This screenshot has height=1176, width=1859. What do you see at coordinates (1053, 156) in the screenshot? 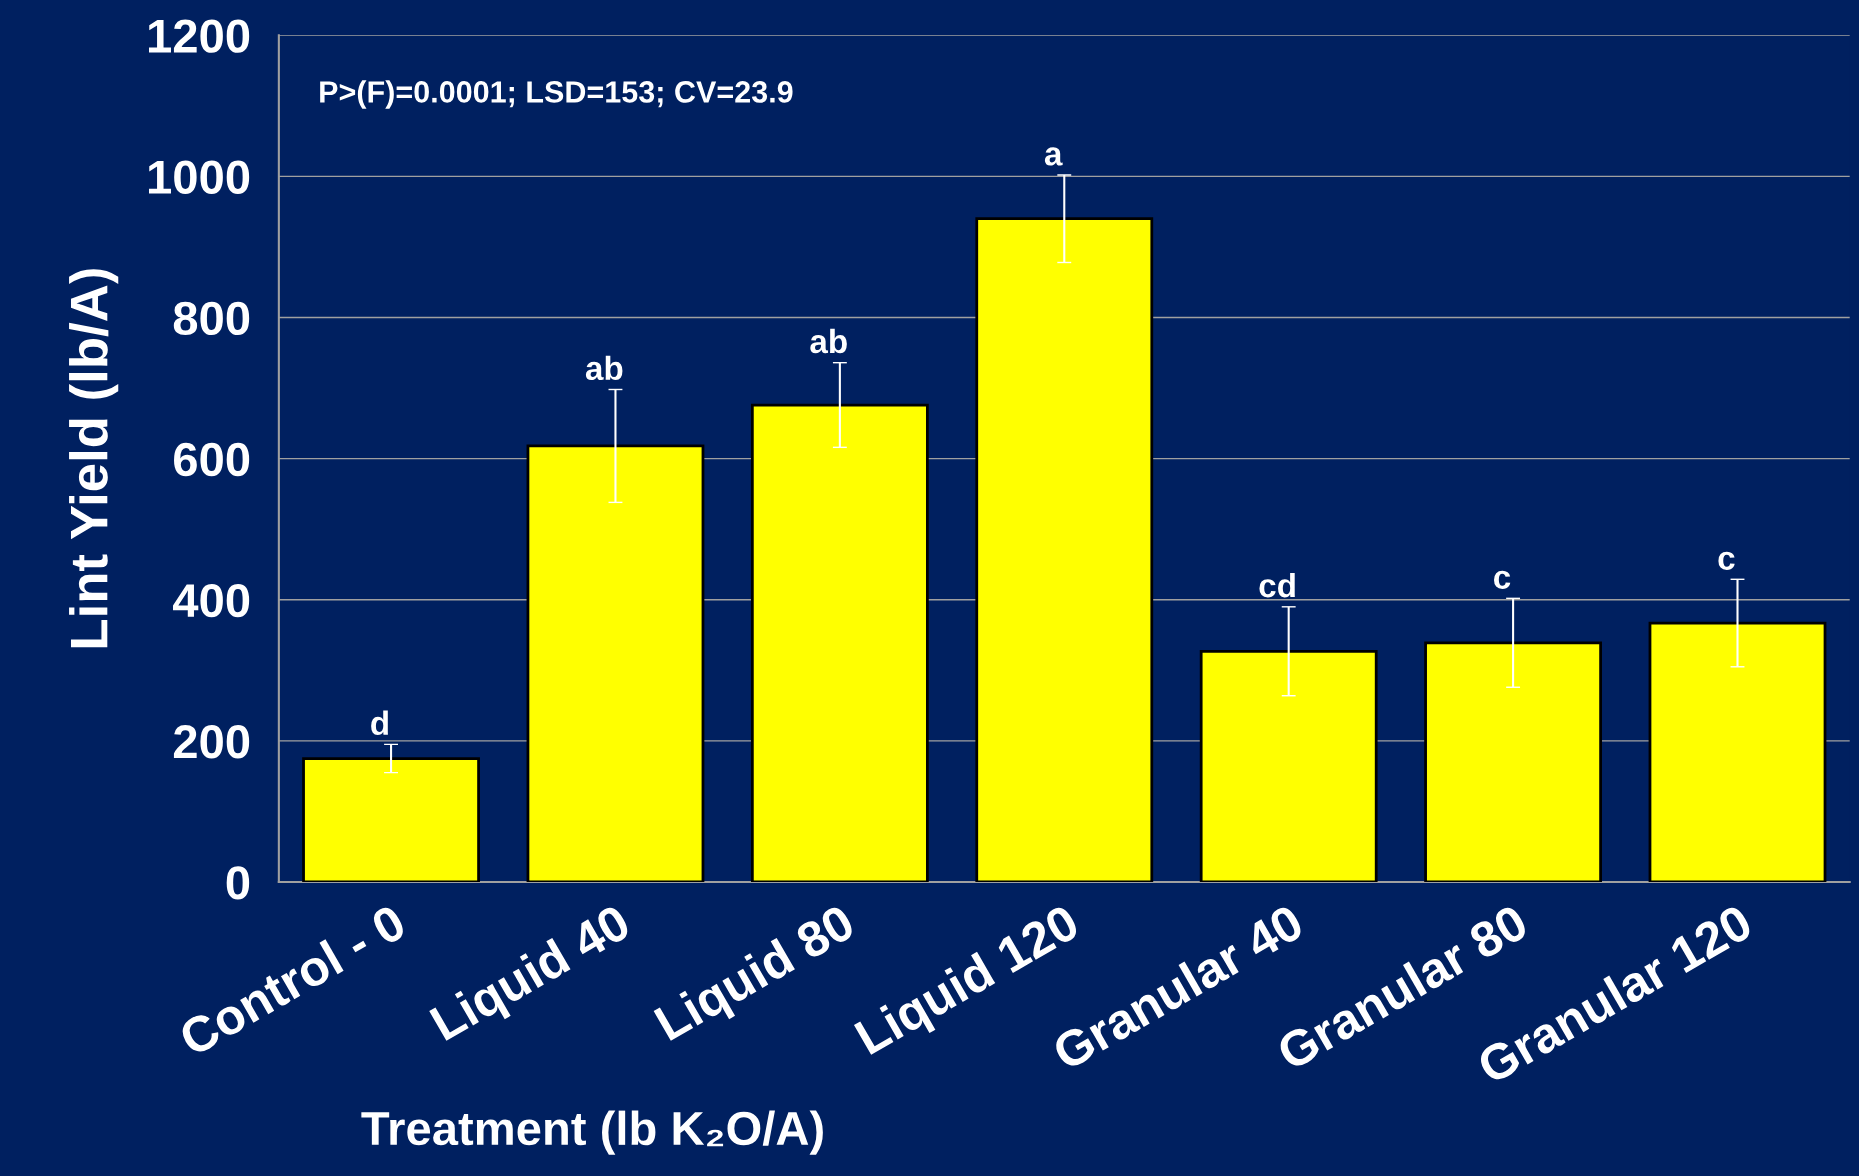
I see `data-label: a` at bounding box center [1053, 156].